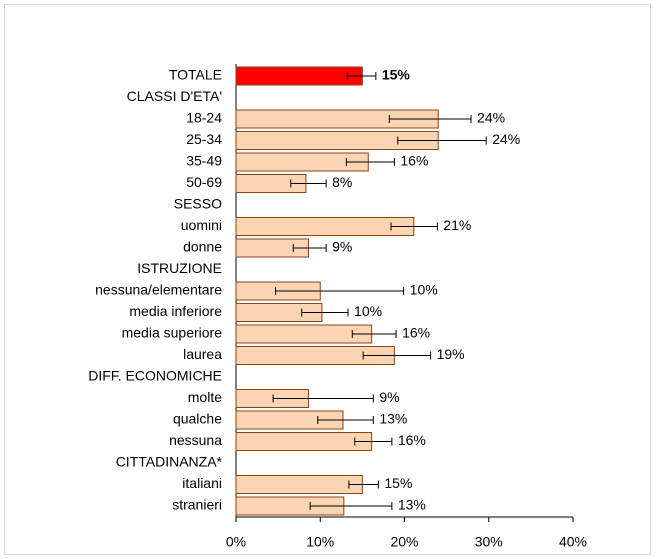  Describe the element at coordinates (204, 161) in the screenshot. I see `category-label: 35-49` at that location.